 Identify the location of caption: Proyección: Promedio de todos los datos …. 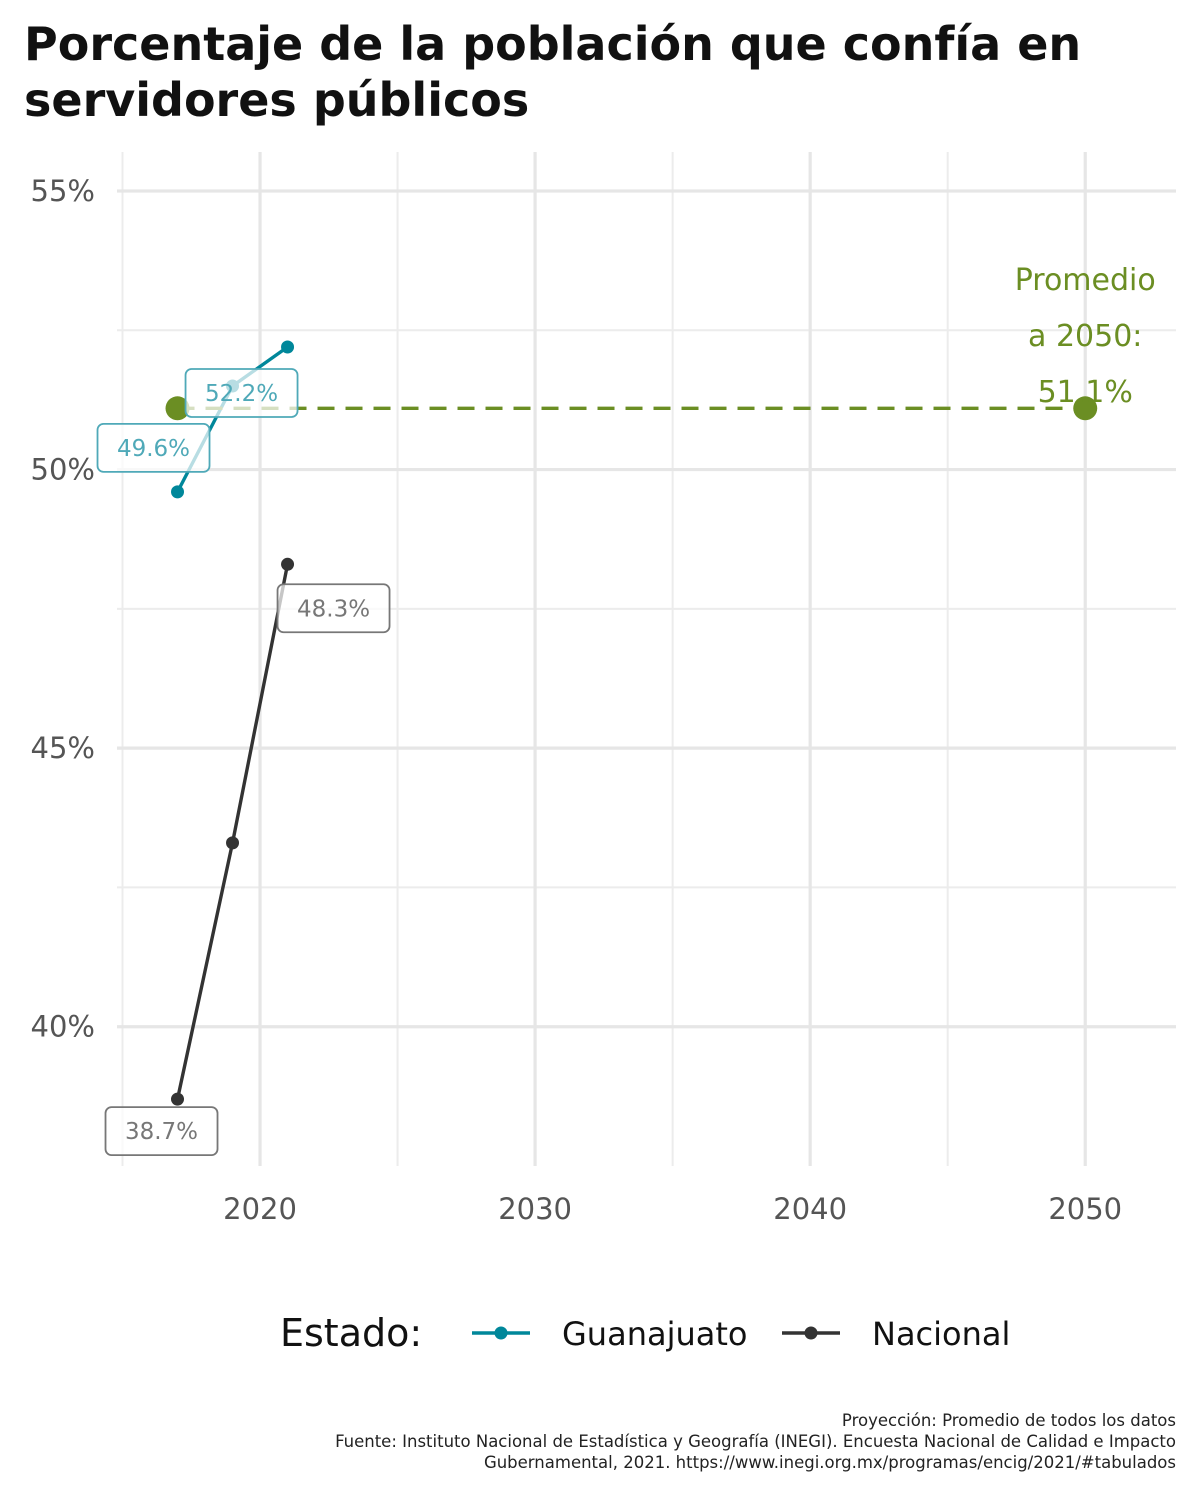
(676, 1441).